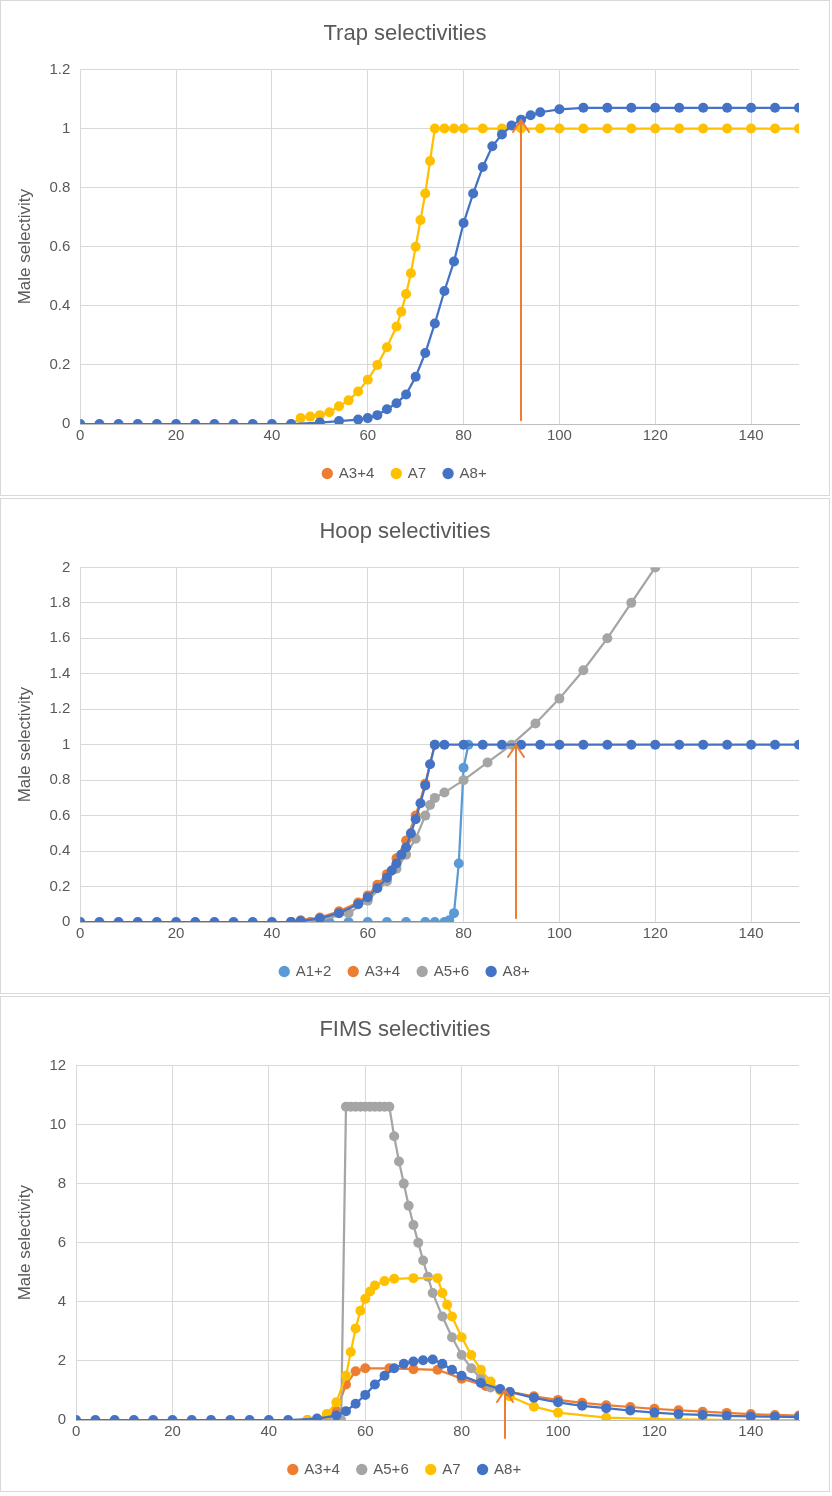 This screenshot has height=1496, width=832. I want to click on y-tick-label: 10, so click(58, 1123).